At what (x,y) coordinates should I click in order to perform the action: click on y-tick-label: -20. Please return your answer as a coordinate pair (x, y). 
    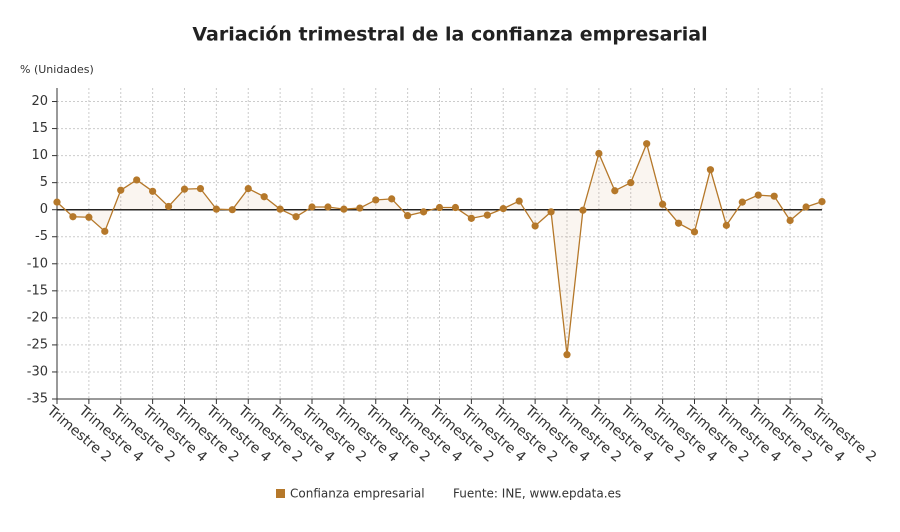
    Looking at the image, I should click on (37, 317).